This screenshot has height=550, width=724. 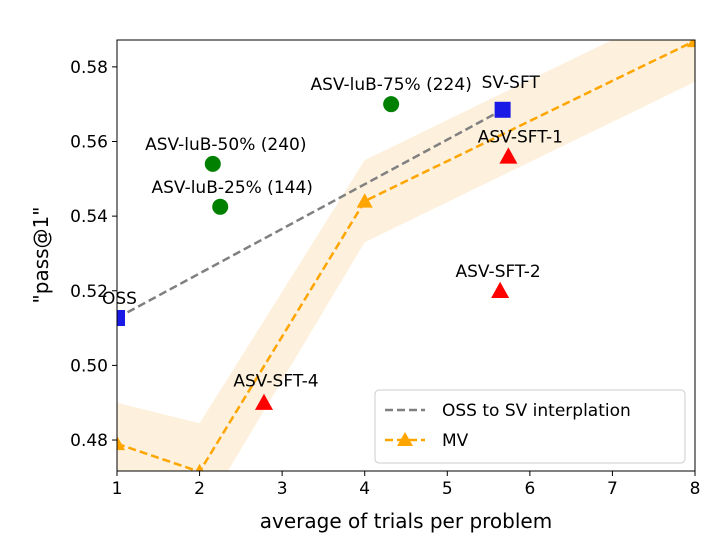 What do you see at coordinates (536, 411) in the screenshot?
I see `legend-interp-label: OSS to SV interplation` at bounding box center [536, 411].